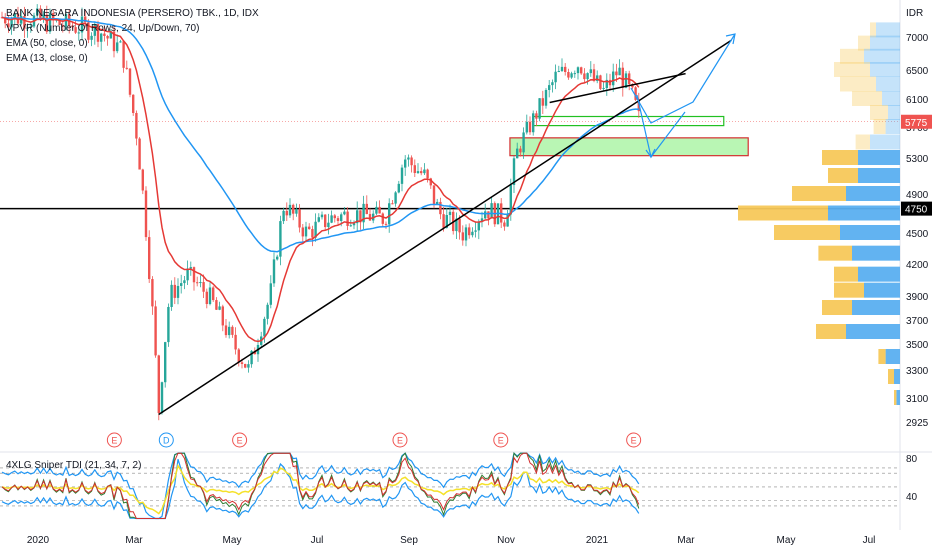 The image size is (932, 550). Describe the element at coordinates (650, 153) in the screenshot. I see `arrow-head-dip` at that location.